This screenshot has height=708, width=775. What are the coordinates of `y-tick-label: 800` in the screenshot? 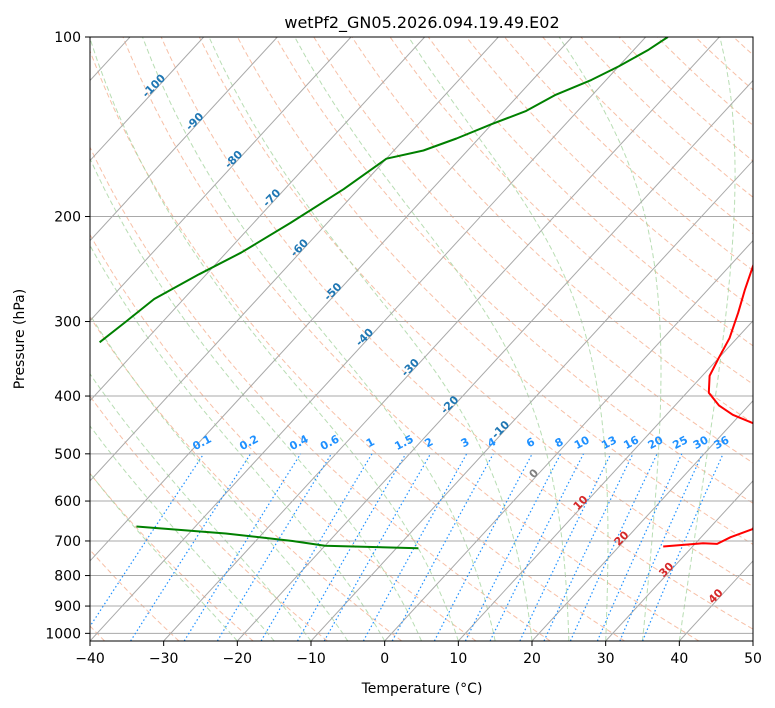 It's located at (67, 577).